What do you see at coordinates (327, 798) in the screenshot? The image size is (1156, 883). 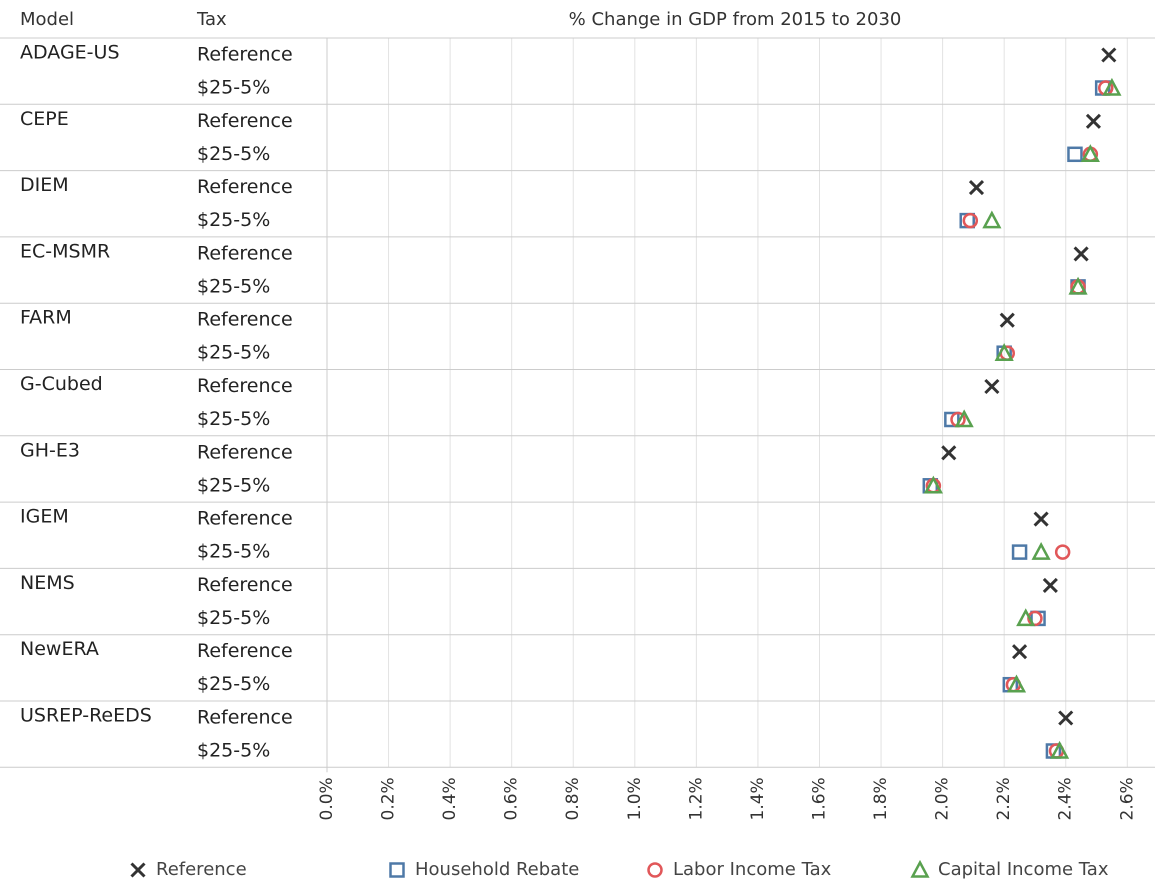 I see `x-tick-label: 0.0%` at bounding box center [327, 798].